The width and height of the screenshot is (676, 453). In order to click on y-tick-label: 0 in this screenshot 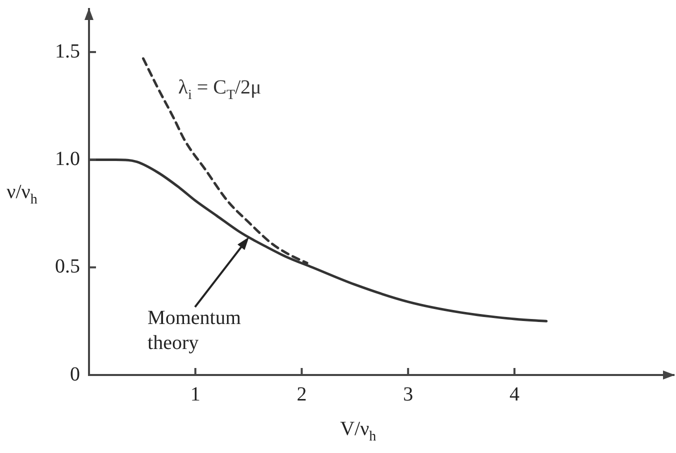, I will do `click(75, 374)`.